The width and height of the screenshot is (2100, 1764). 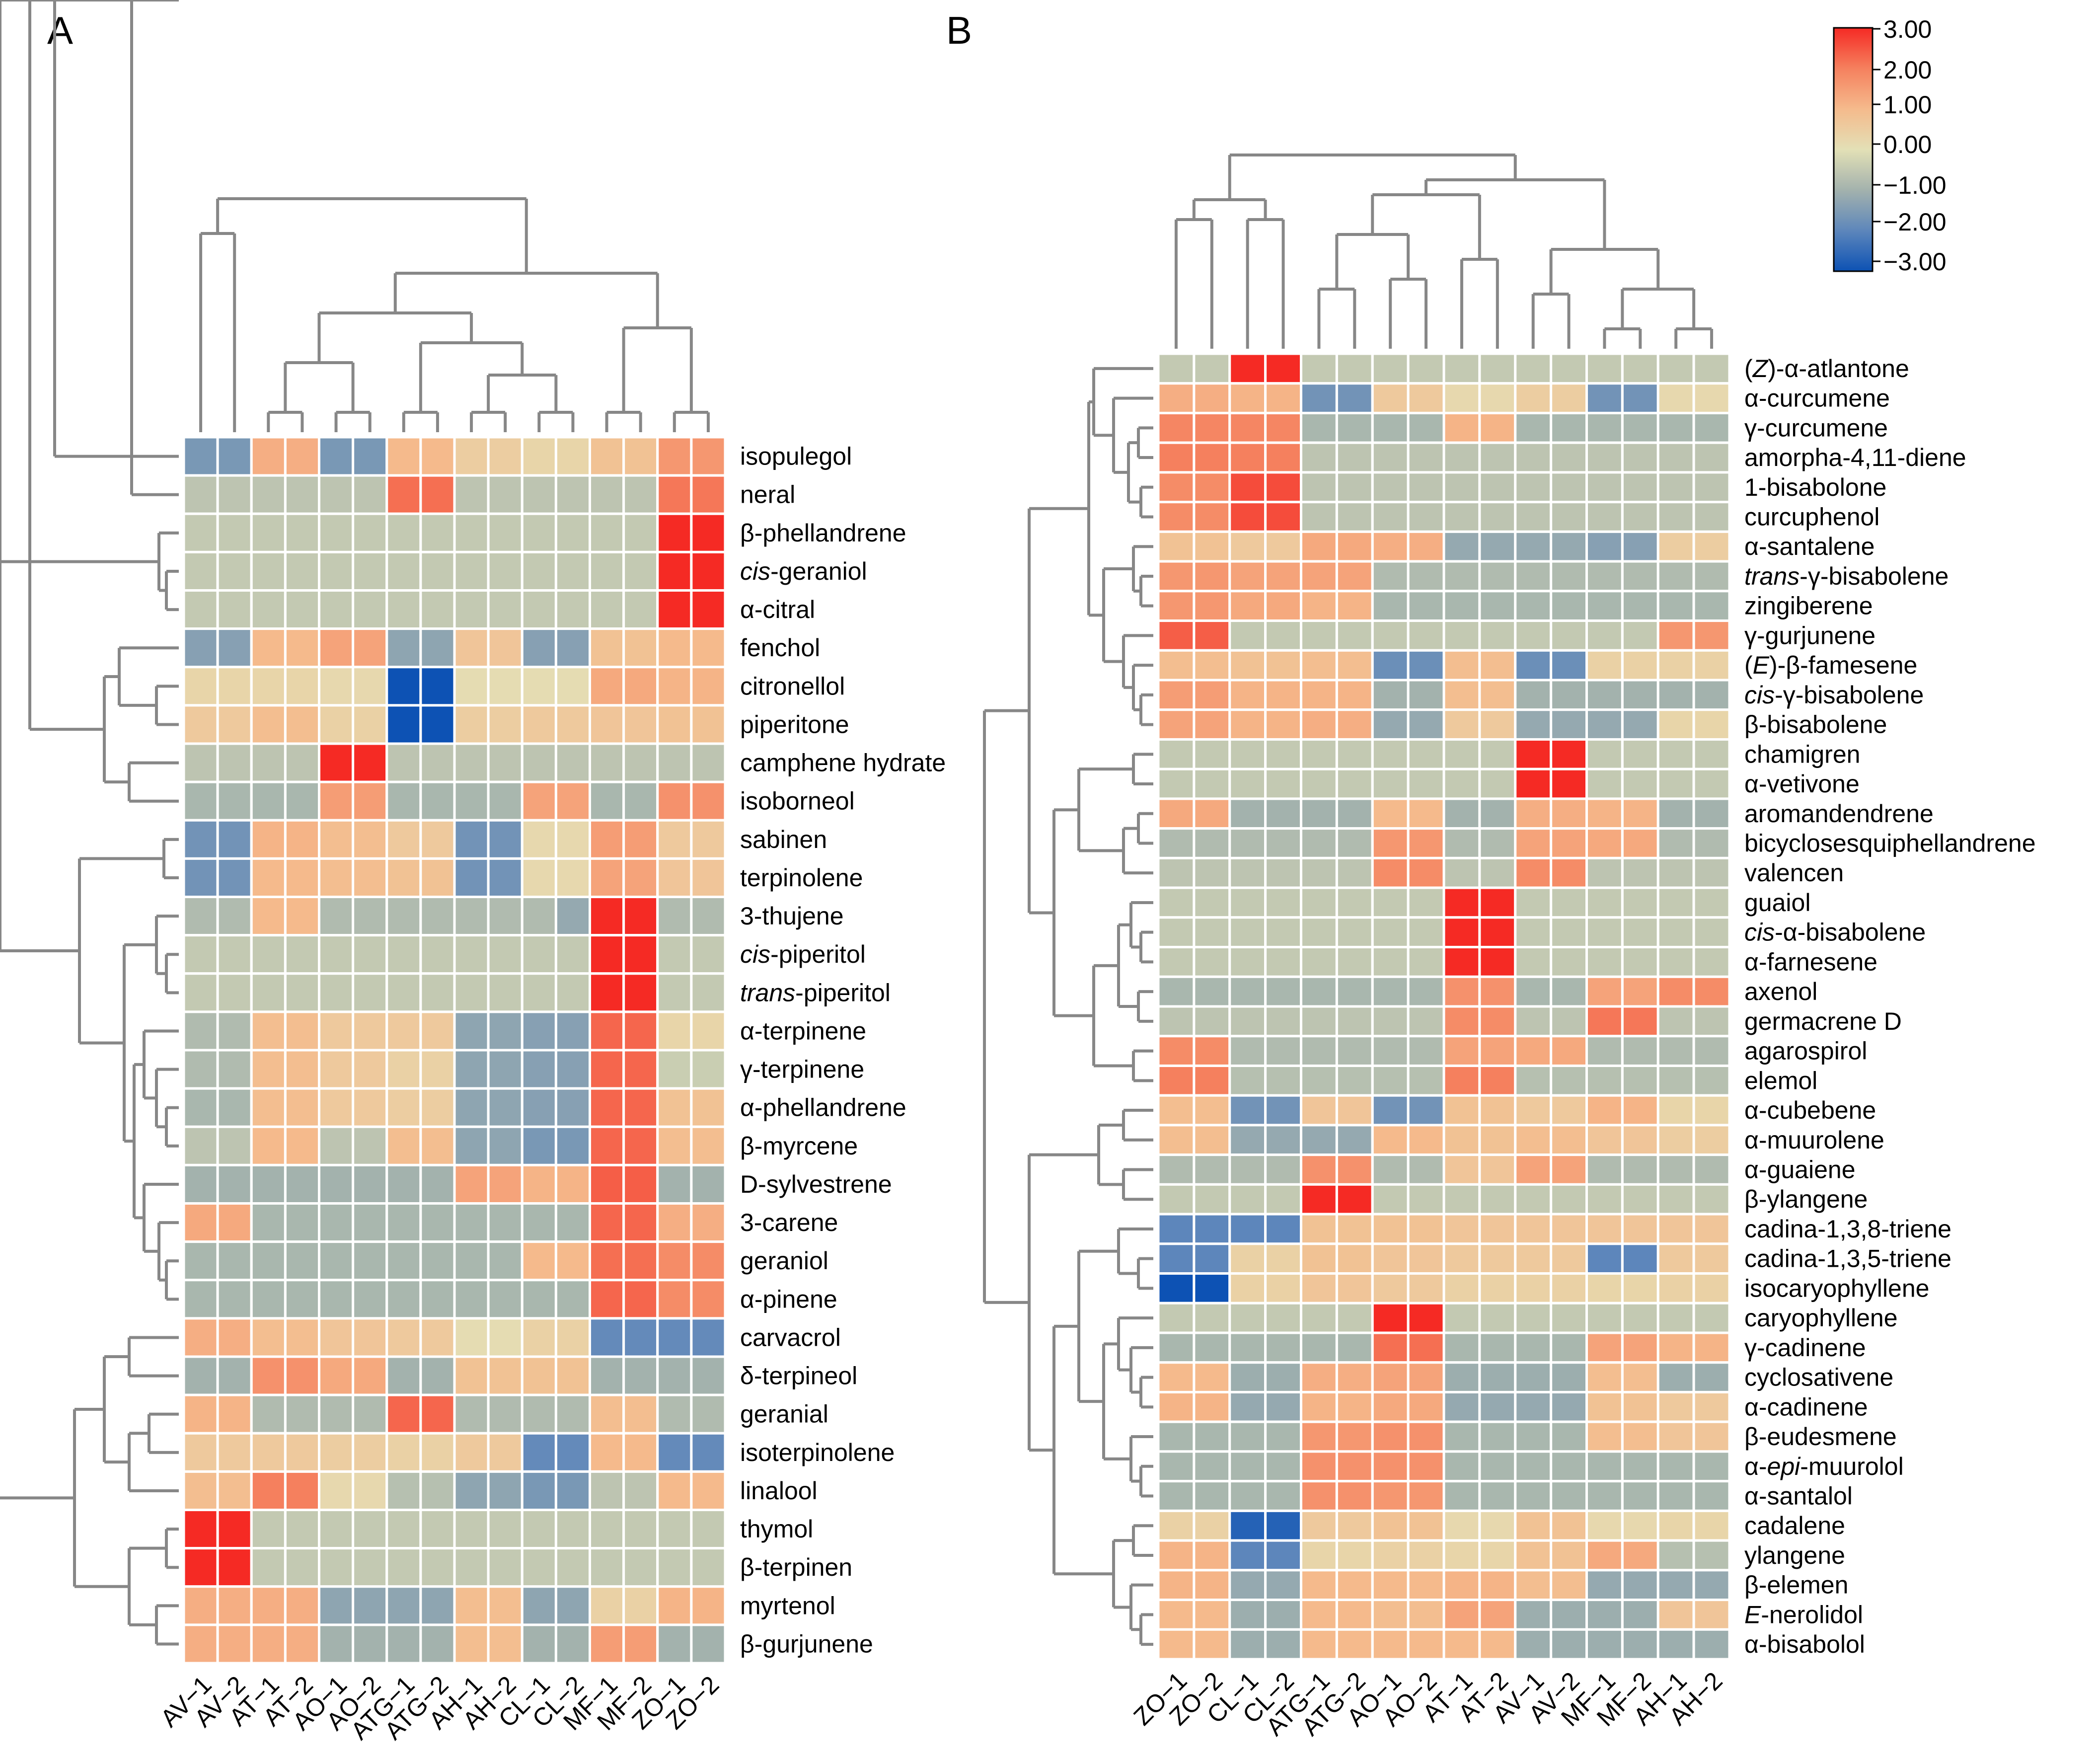 What do you see at coordinates (780, 648) in the screenshot?
I see `row-label: fenchol` at bounding box center [780, 648].